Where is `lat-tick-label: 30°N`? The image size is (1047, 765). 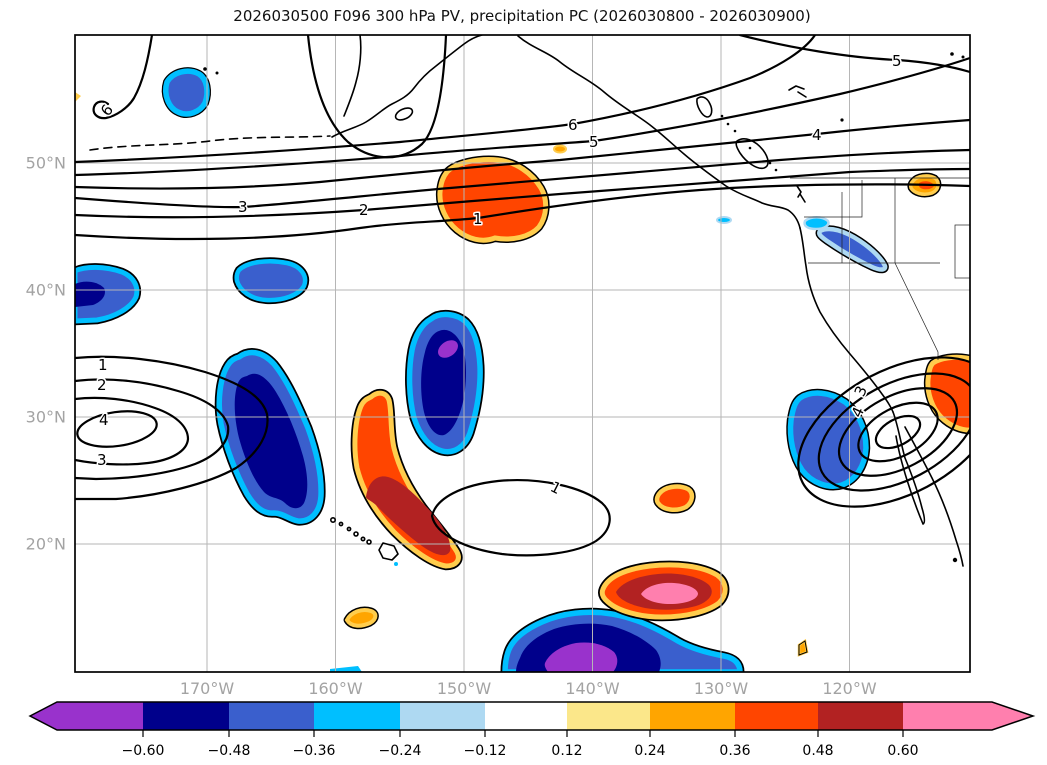 lat-tick-label: 30°N is located at coordinates (46, 417).